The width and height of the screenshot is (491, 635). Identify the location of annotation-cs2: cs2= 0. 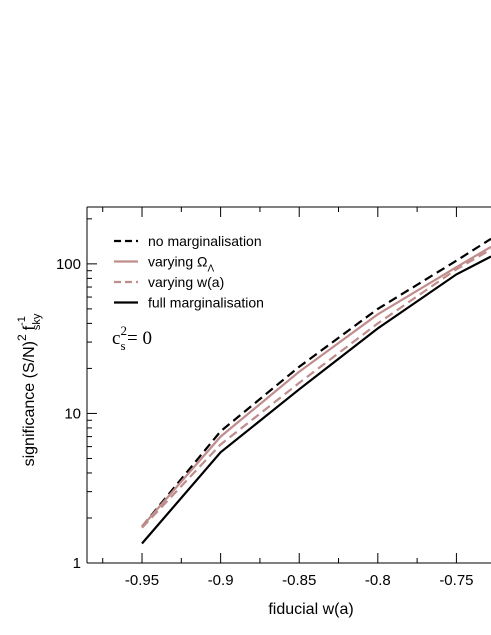
(132, 338).